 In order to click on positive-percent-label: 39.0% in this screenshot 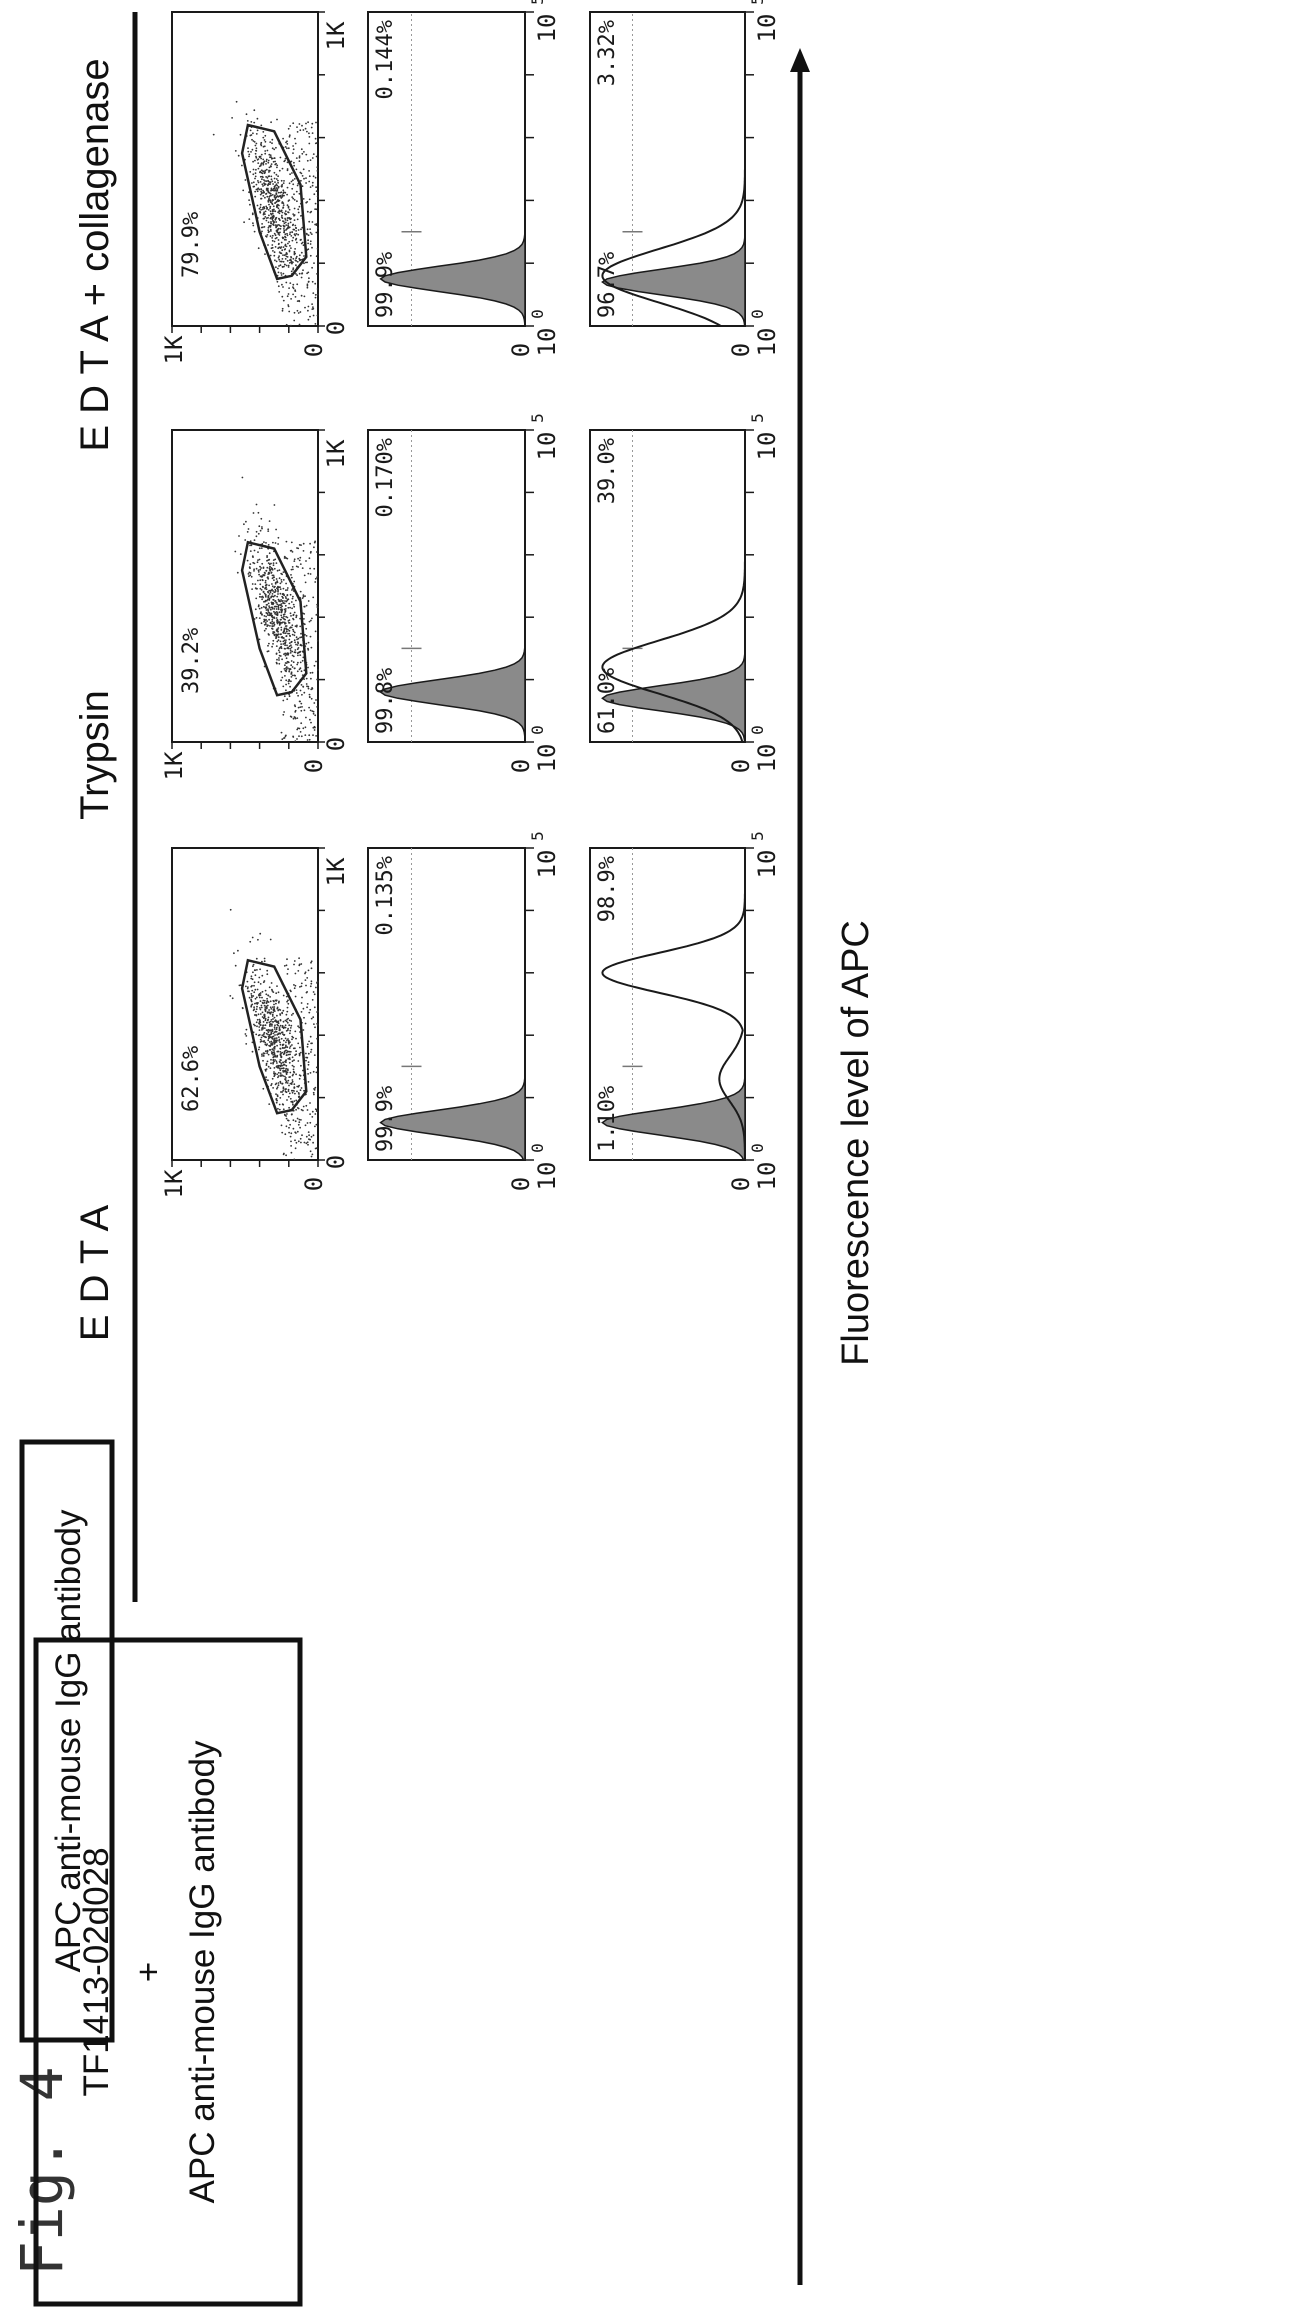, I will do `click(607, 471)`.